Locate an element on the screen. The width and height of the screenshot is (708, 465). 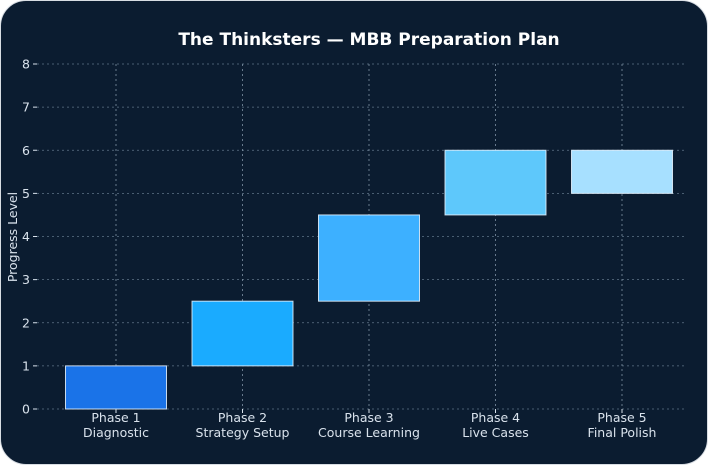
x-tick-label-line2: Diagnostic is located at coordinates (116, 432).